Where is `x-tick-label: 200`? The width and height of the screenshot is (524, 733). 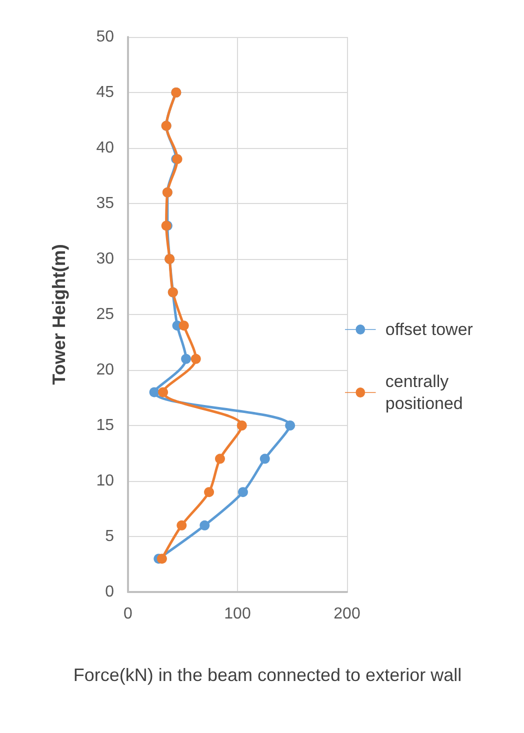
x-tick-label: 200 is located at coordinates (347, 614).